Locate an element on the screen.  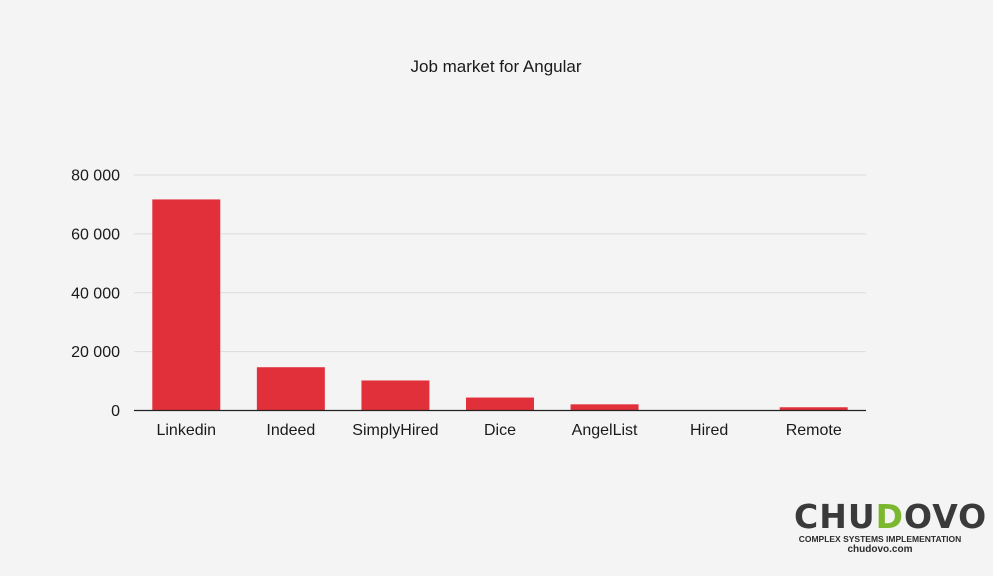
y-tick-label: 80 000 is located at coordinates (95, 176).